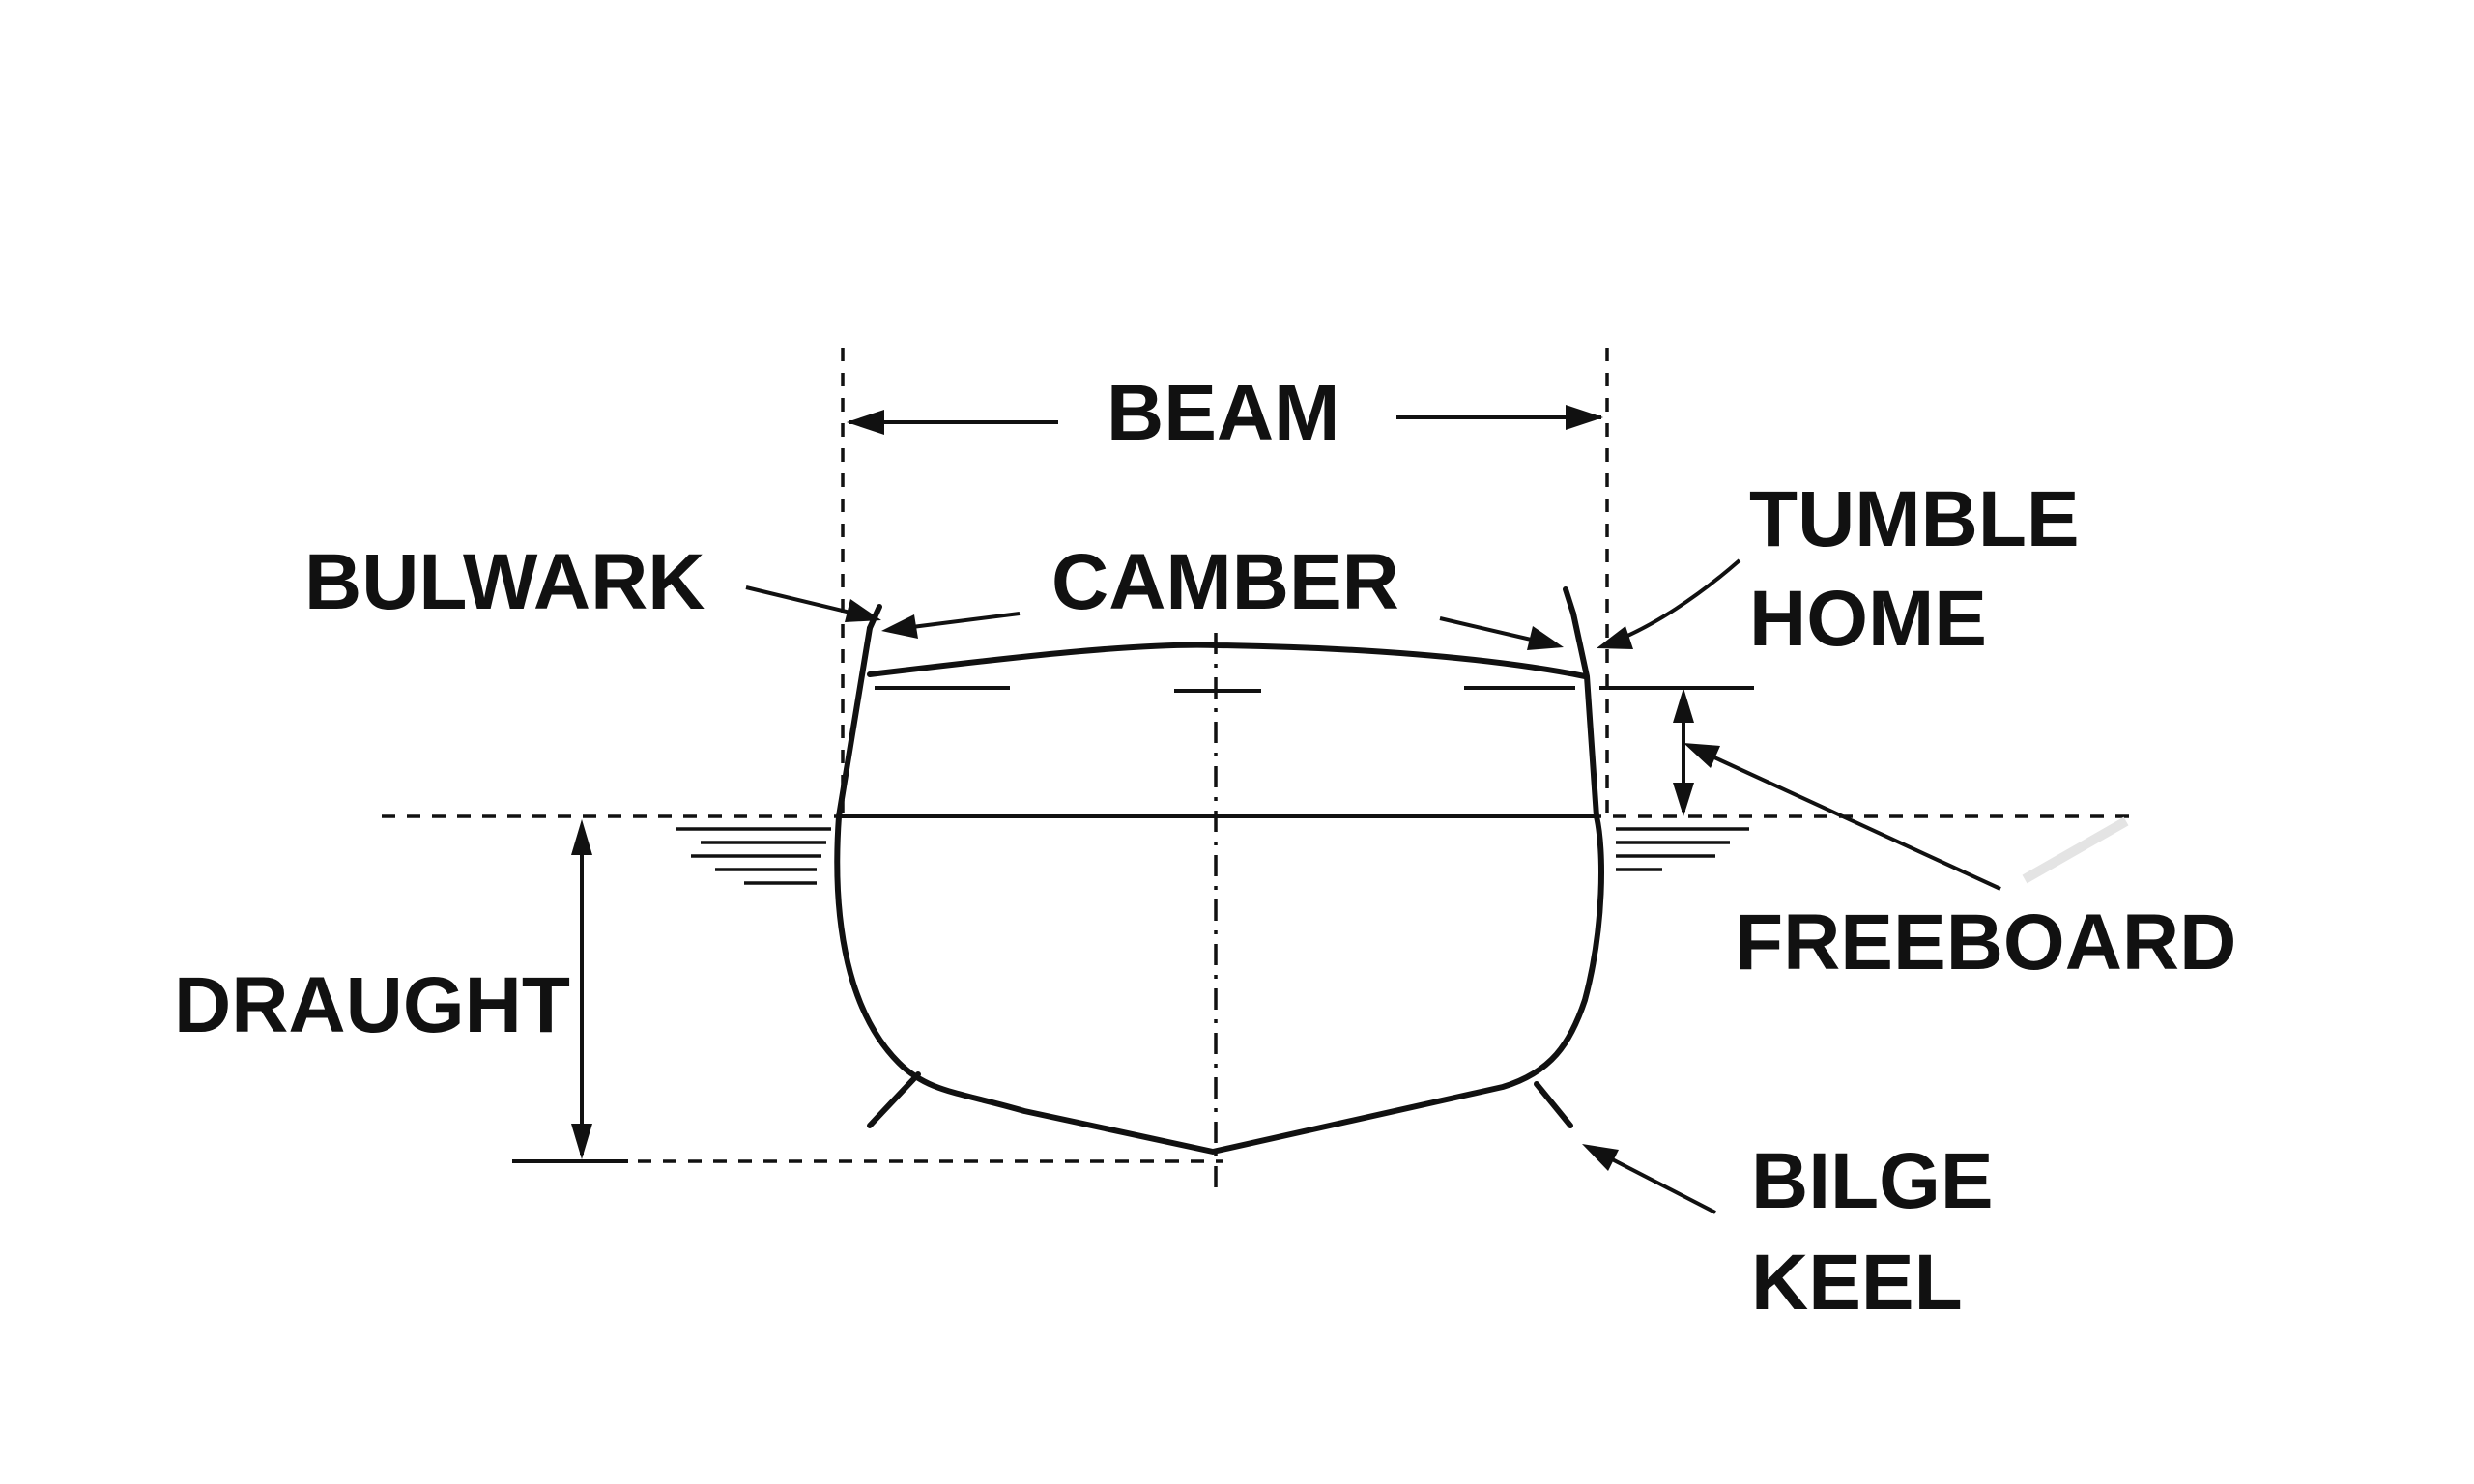 The image size is (2474, 1484). What do you see at coordinates (1219, 883) in the screenshot?
I see `hull-outline` at bounding box center [1219, 883].